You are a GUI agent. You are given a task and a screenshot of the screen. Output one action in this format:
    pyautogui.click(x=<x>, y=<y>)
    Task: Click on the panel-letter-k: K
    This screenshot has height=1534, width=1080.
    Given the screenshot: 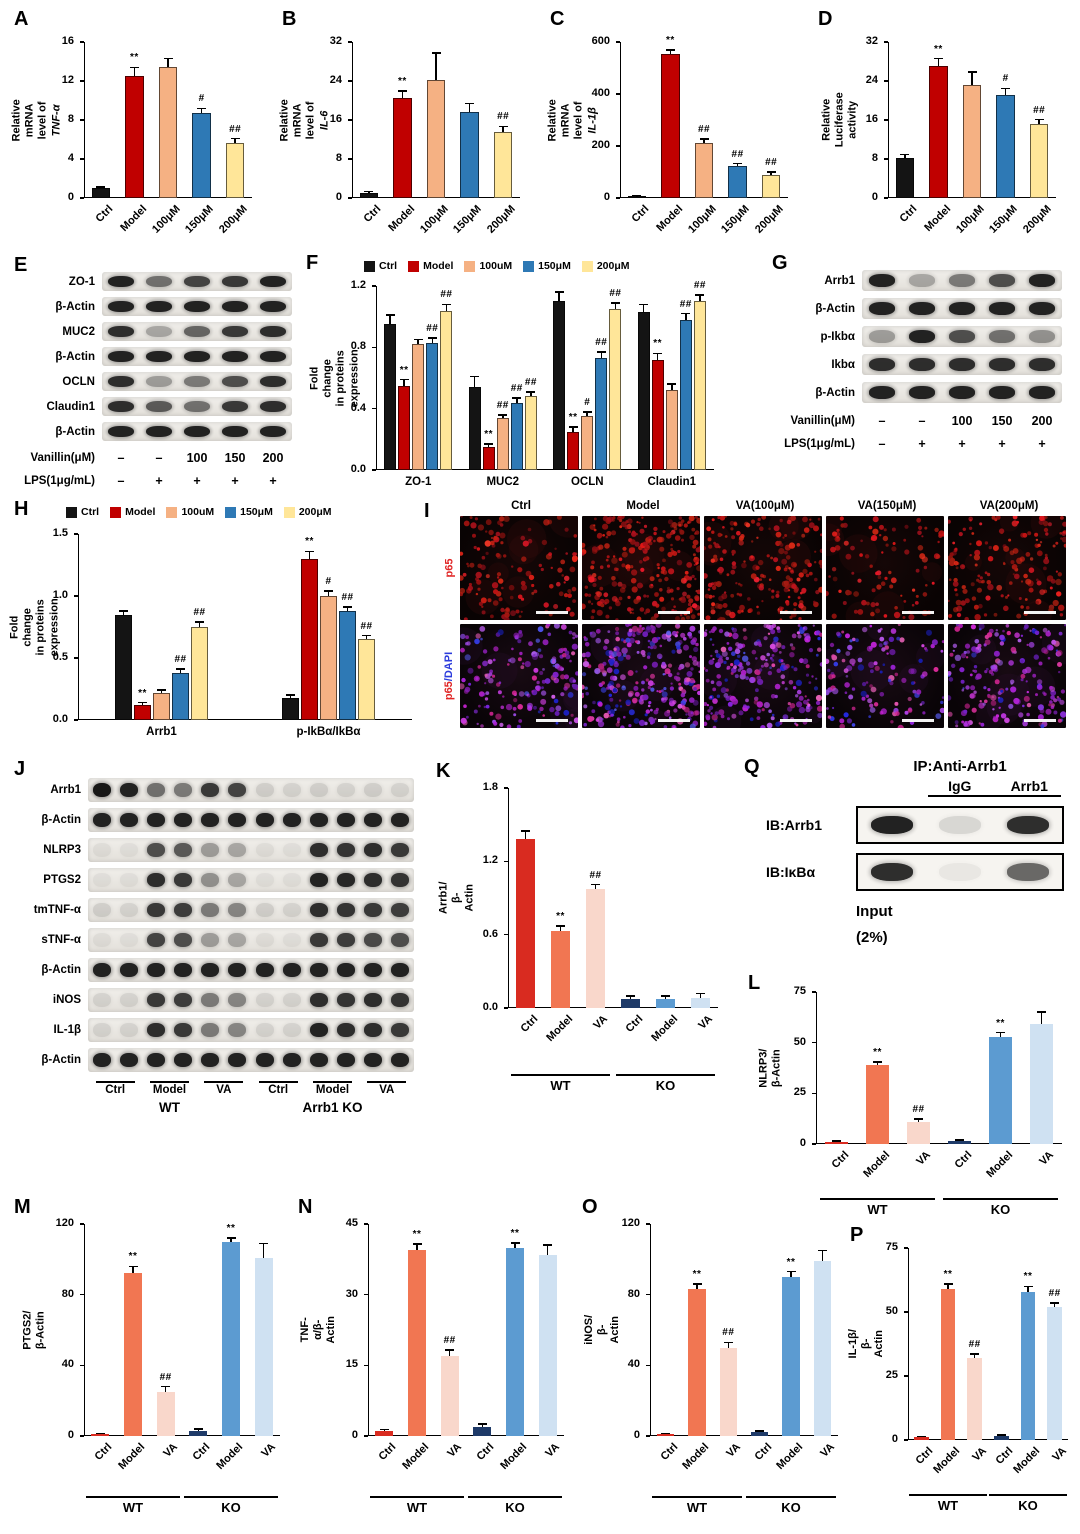 What is the action you would take?
    pyautogui.click(x=443, y=771)
    